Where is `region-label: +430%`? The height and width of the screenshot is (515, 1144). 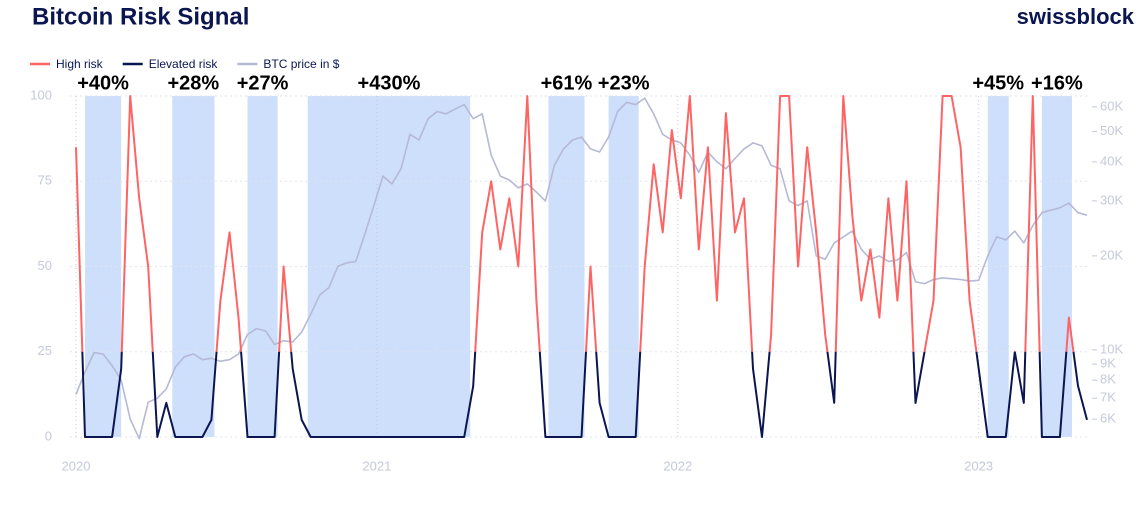
region-label: +430% is located at coordinates (389, 83).